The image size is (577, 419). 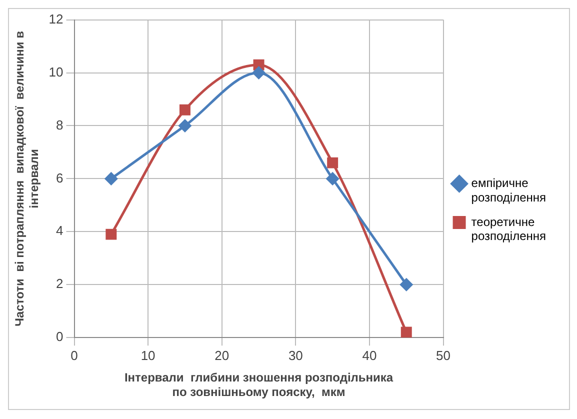 What do you see at coordinates (56, 72) in the screenshot?
I see `y-tick-label: 10` at bounding box center [56, 72].